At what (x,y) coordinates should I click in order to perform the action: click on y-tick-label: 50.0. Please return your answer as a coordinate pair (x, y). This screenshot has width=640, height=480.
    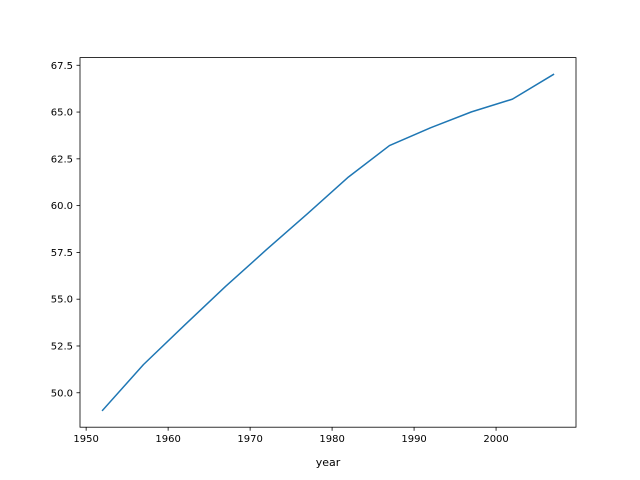
    Looking at the image, I should click on (62, 393).